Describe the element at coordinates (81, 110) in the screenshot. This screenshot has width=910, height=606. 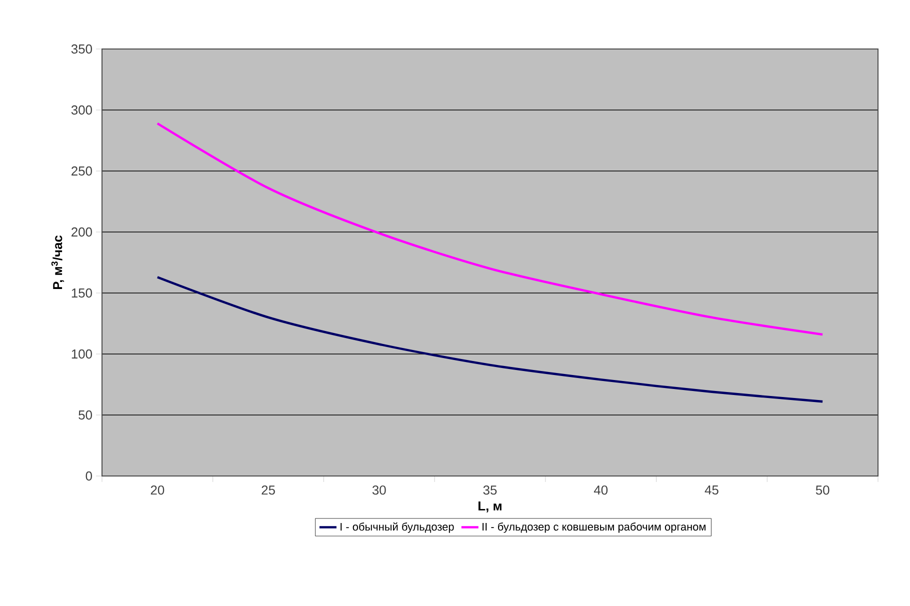
I see `y-tick-label: 300` at that location.